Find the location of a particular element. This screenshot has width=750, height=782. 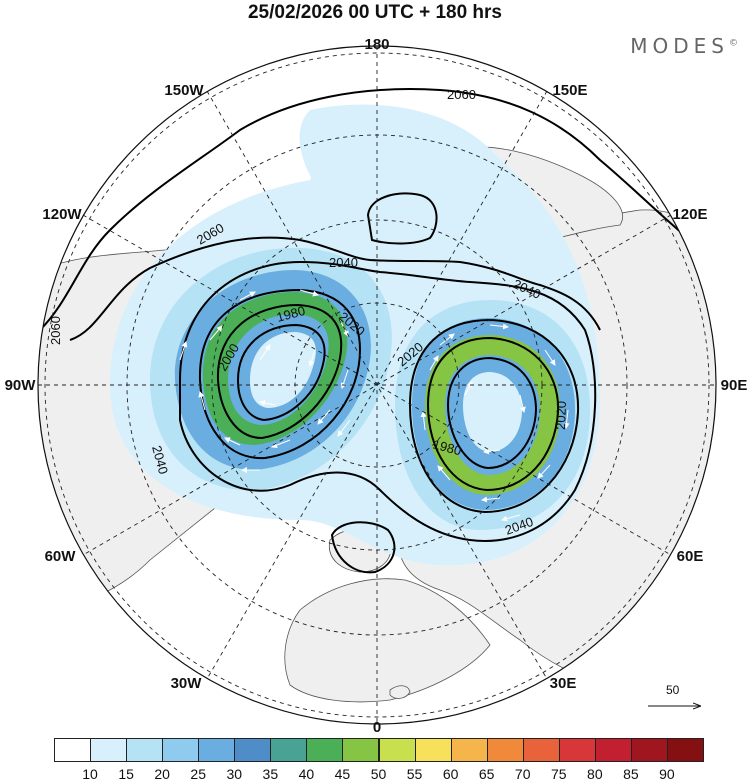

legend-tick-label: 75 is located at coordinates (558, 774).